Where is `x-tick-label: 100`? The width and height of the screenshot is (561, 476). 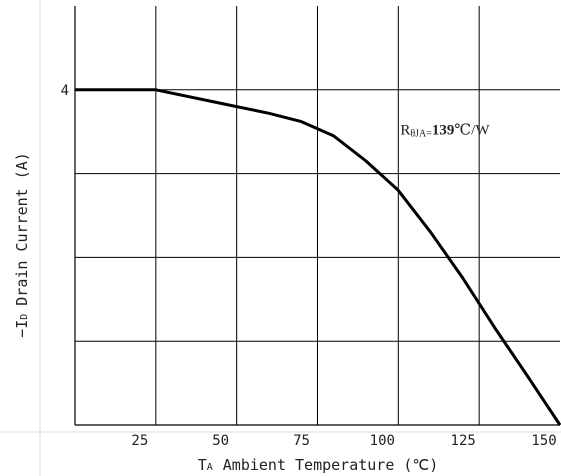 x-tick-label: 100 is located at coordinates (382, 441).